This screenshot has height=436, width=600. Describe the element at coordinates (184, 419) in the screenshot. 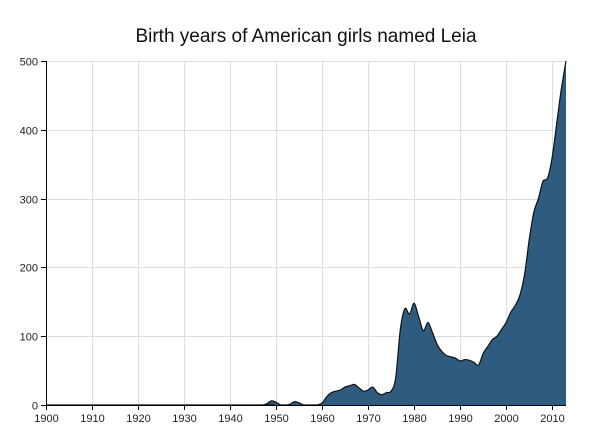

I see `x-tick-label: 1930` at that location.